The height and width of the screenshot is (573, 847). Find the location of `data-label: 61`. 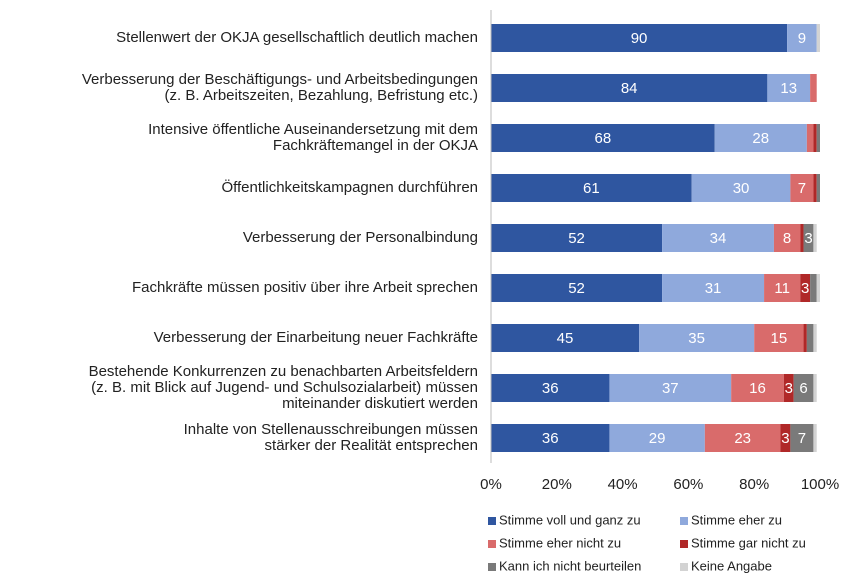

data-label: 61 is located at coordinates (591, 188).